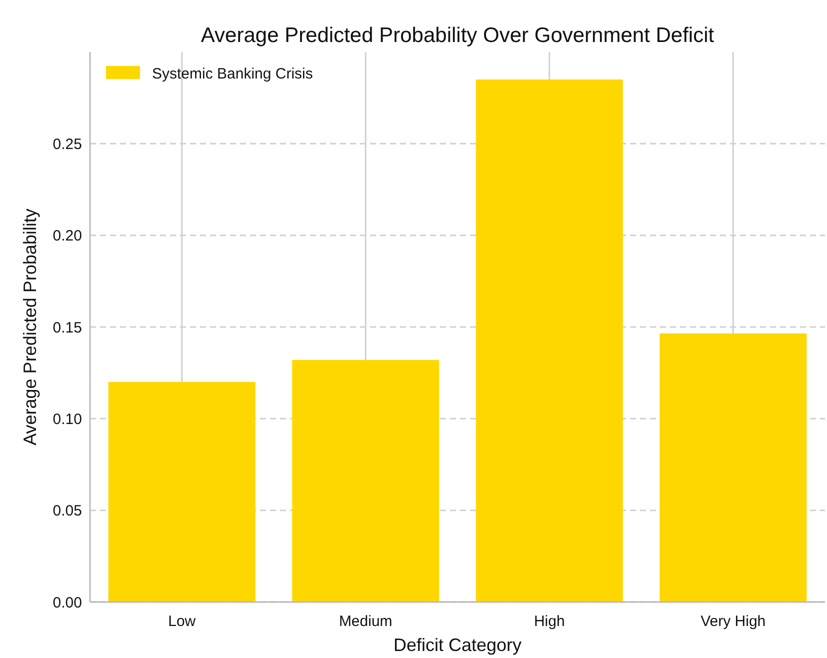 The image size is (827, 658). Describe the element at coordinates (549, 621) in the screenshot. I see `x-tick-label: High` at that location.